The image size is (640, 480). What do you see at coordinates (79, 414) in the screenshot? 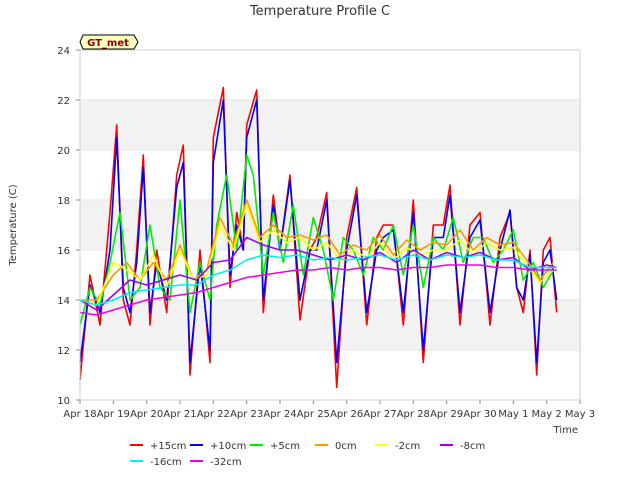
I see `x-tick-label: Apr 18` at bounding box center [79, 414].